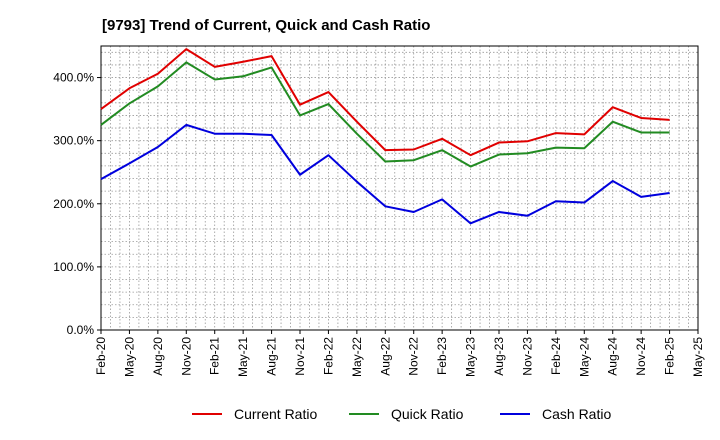 The image size is (720, 440). What do you see at coordinates (385, 356) in the screenshot?
I see `x-tick-label: Aug-22` at bounding box center [385, 356].